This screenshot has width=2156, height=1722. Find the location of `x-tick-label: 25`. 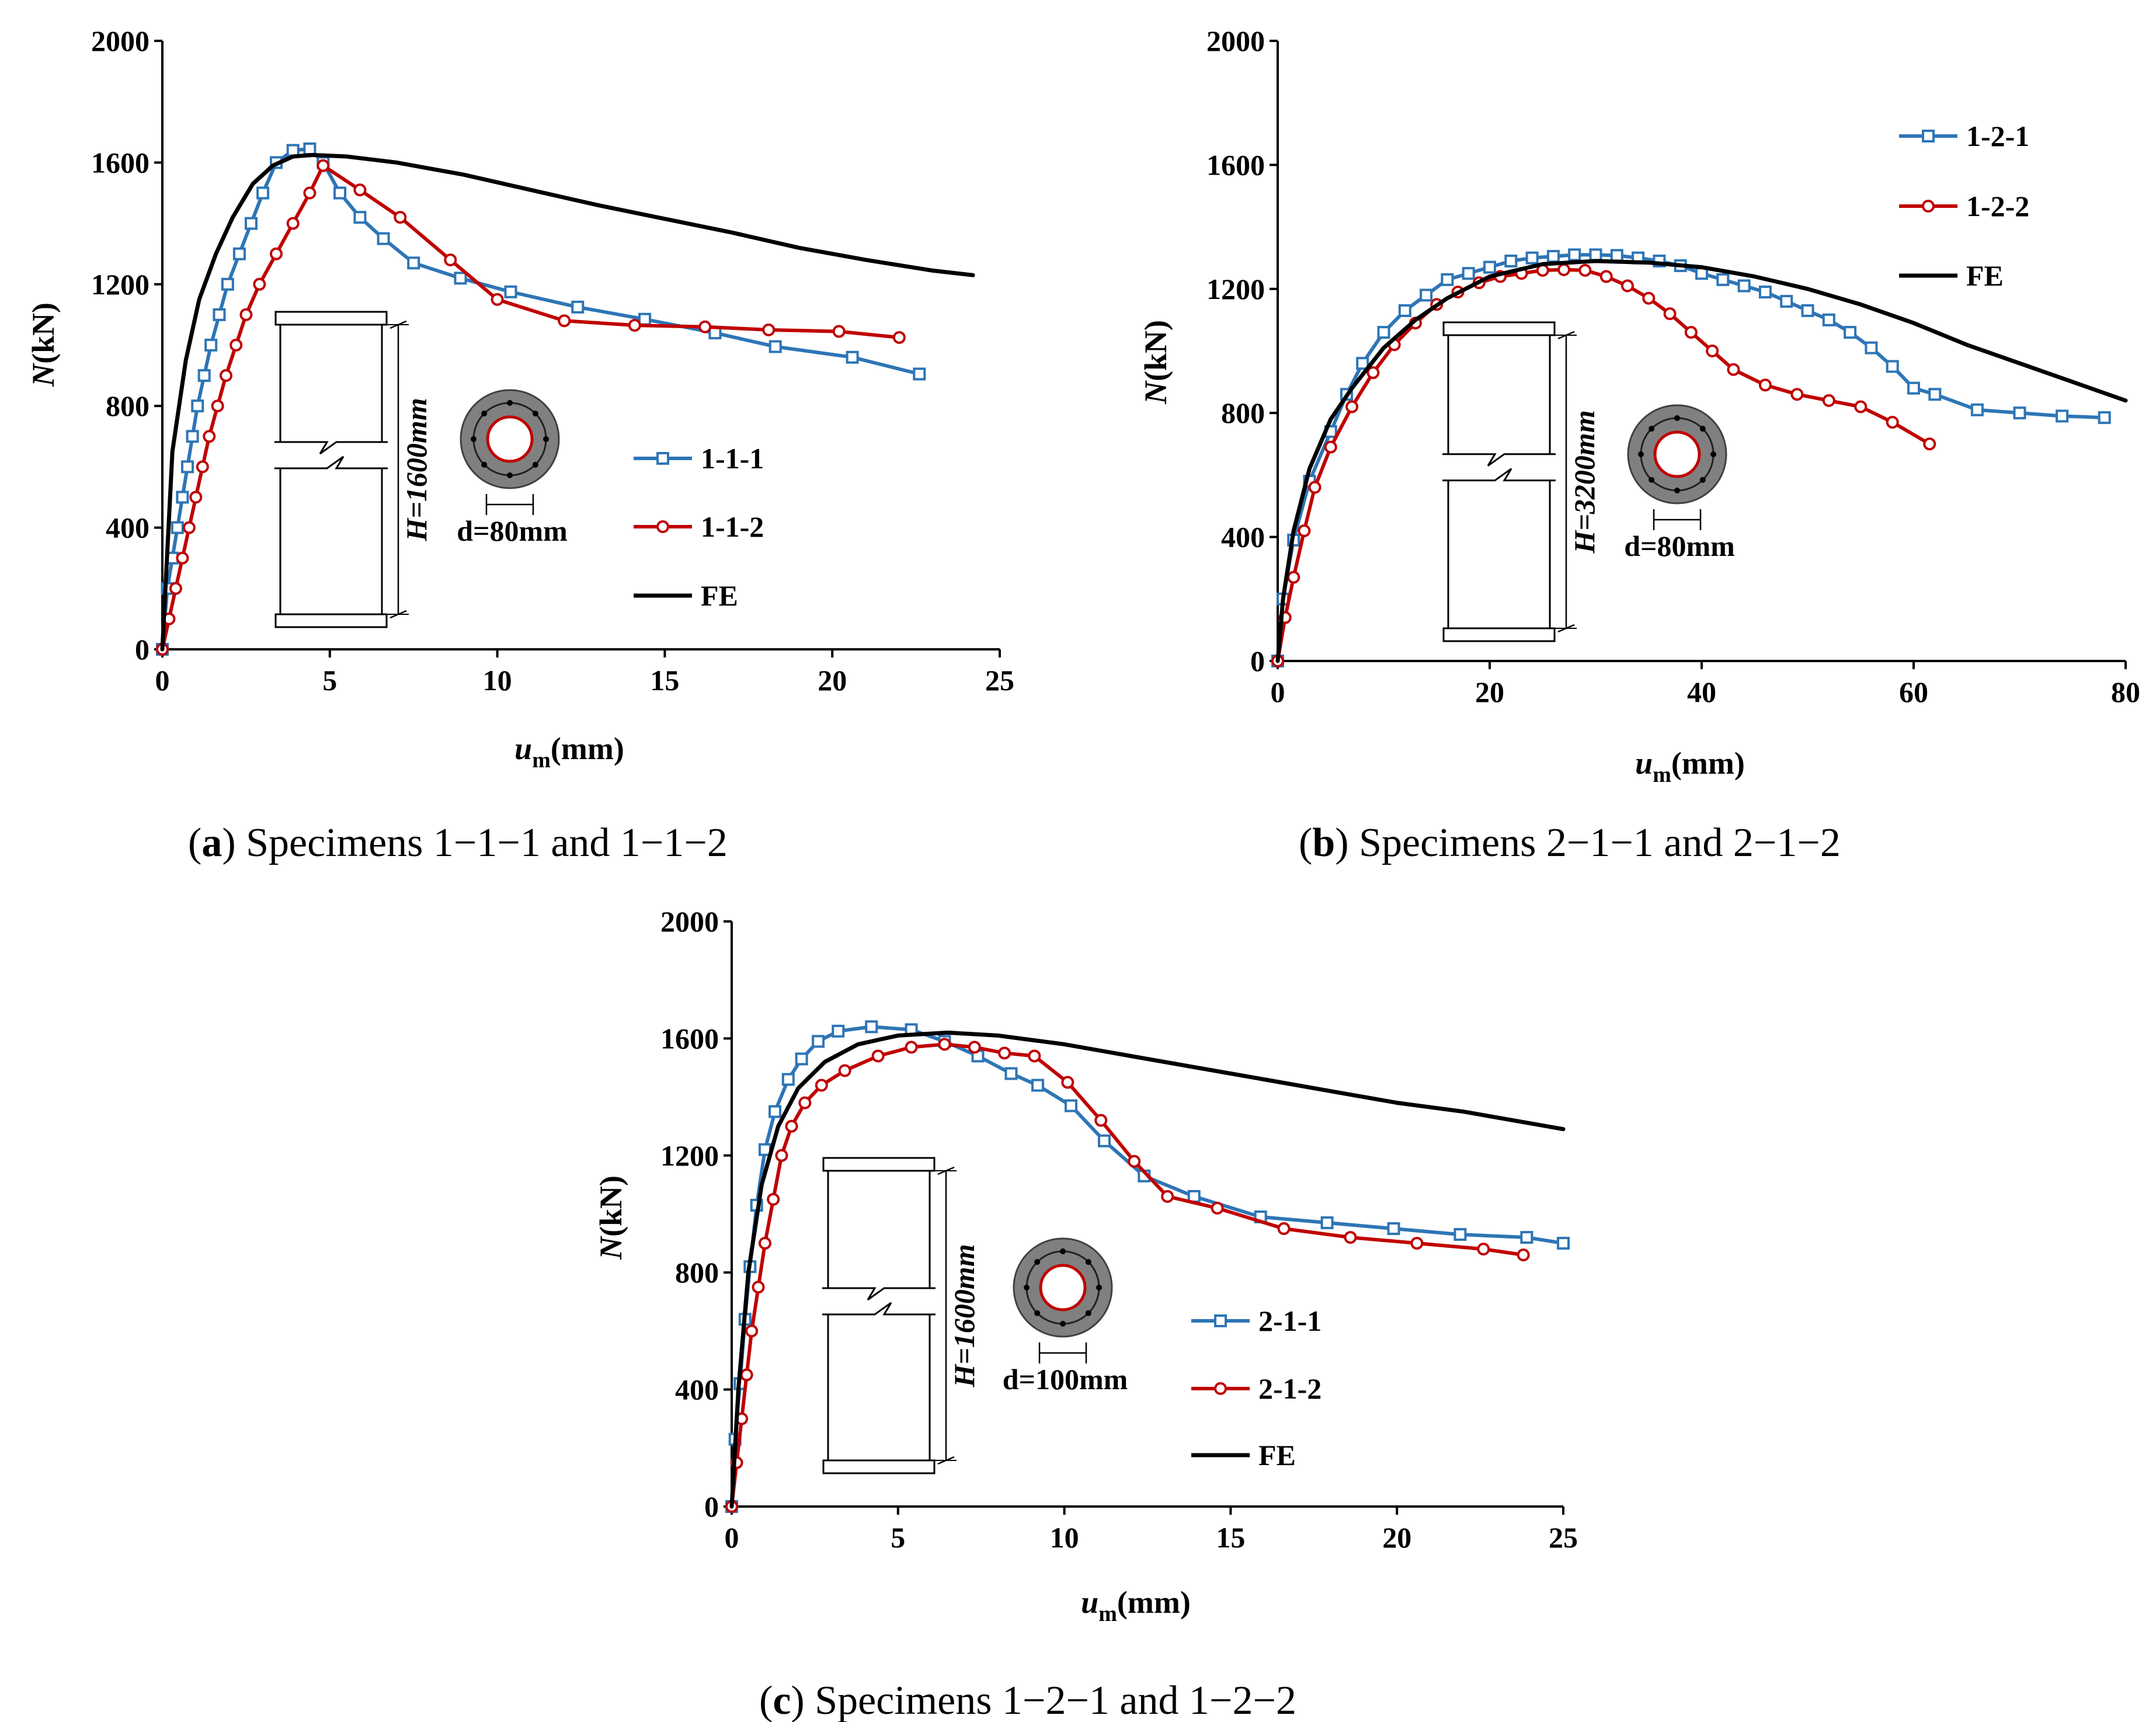

x-tick-label: 25 is located at coordinates (999, 680).